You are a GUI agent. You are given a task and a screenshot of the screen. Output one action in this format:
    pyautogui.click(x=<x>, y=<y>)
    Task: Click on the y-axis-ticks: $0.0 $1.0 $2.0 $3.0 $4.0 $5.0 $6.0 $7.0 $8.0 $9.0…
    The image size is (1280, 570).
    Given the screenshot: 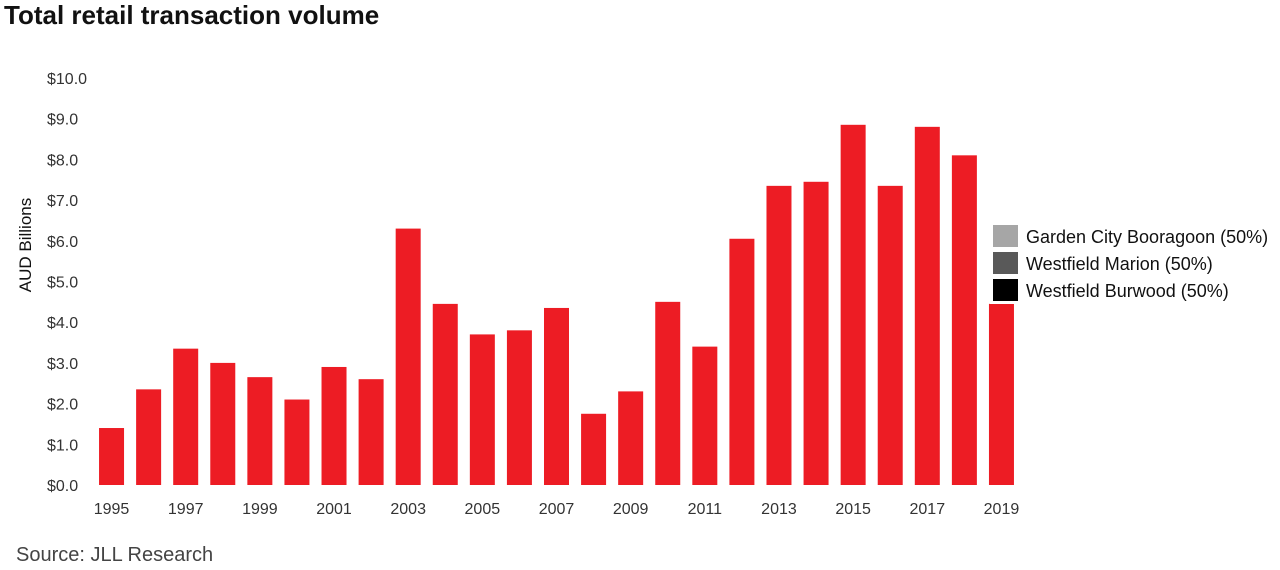 What is the action you would take?
    pyautogui.click(x=67, y=283)
    